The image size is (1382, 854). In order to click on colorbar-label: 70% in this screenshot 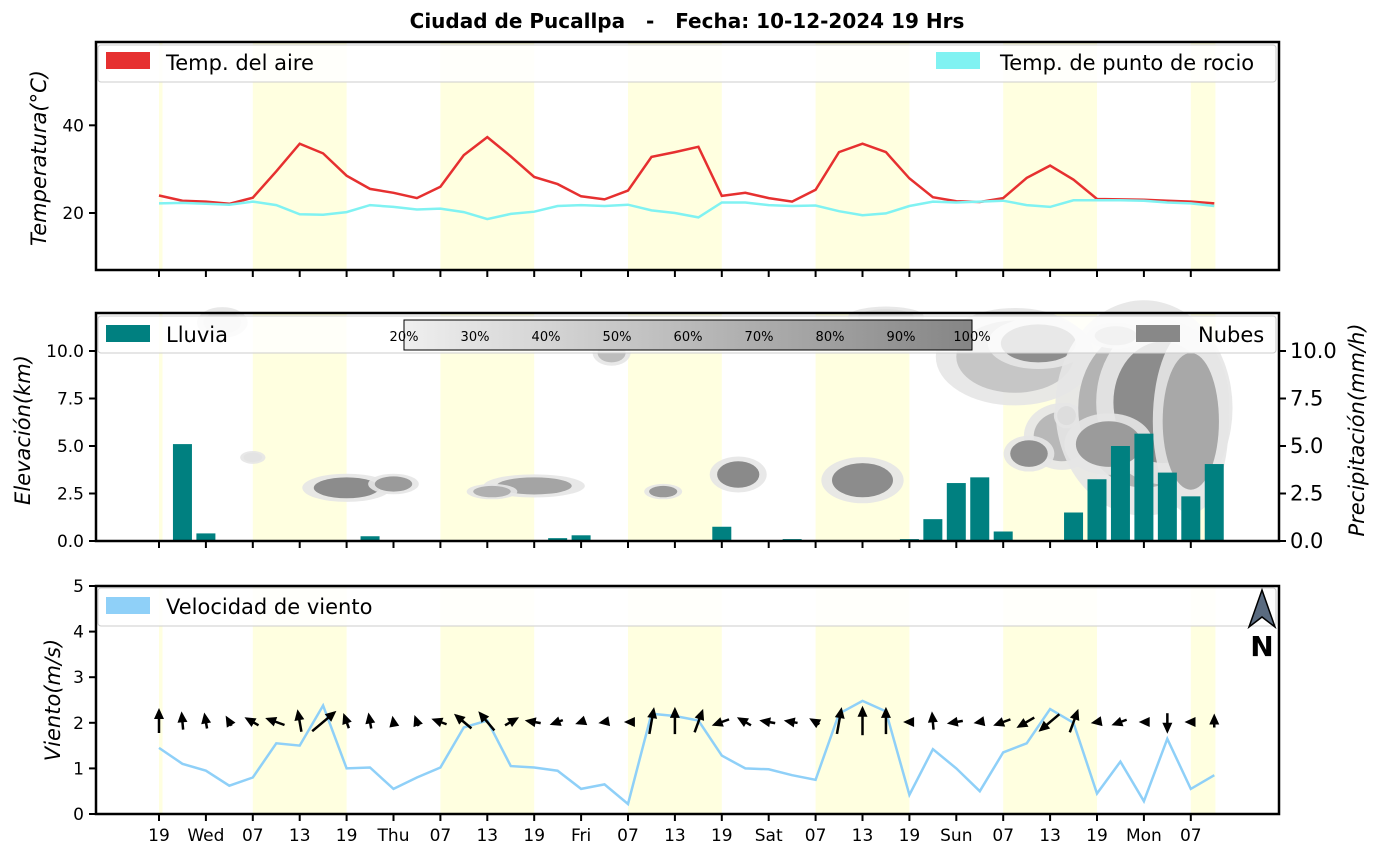, I will do `click(759, 337)`.